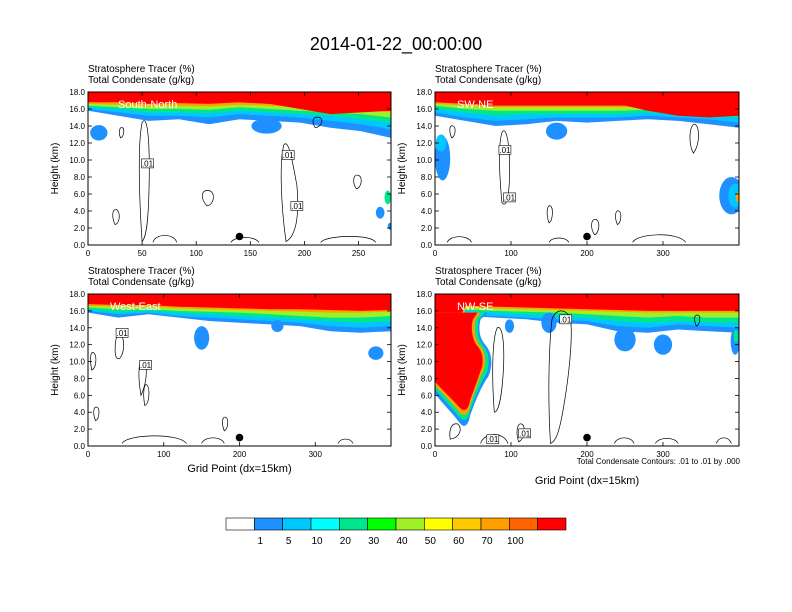 This screenshot has width=792, height=612. What do you see at coordinates (587, 360) in the screenshot?
I see `shaded-field` at bounding box center [587, 360].